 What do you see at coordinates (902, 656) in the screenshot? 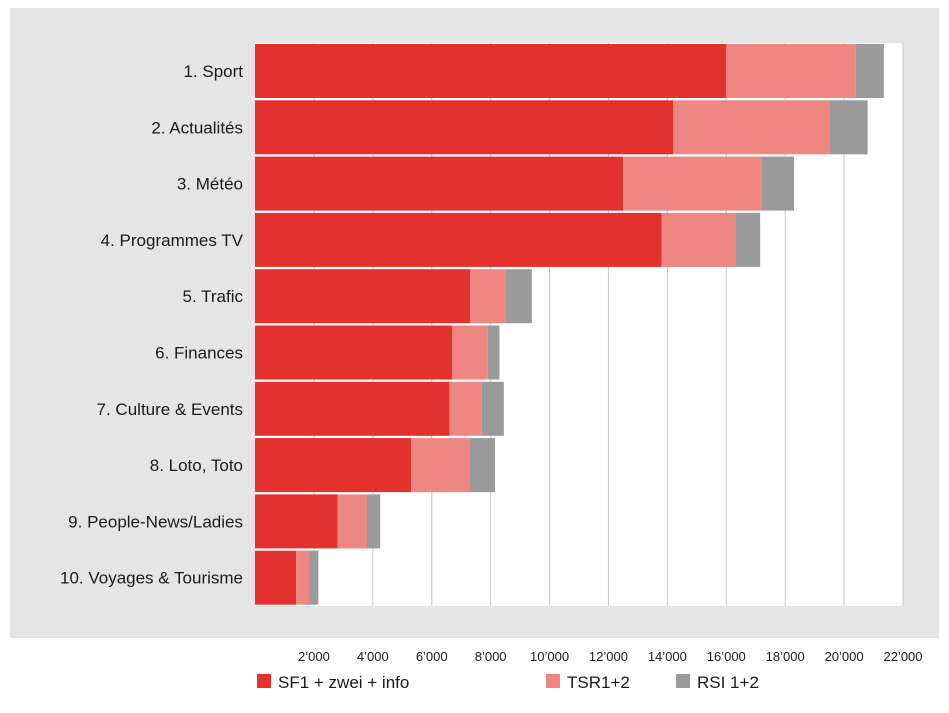
I see `x-tick-label: 22’000` at bounding box center [902, 656].